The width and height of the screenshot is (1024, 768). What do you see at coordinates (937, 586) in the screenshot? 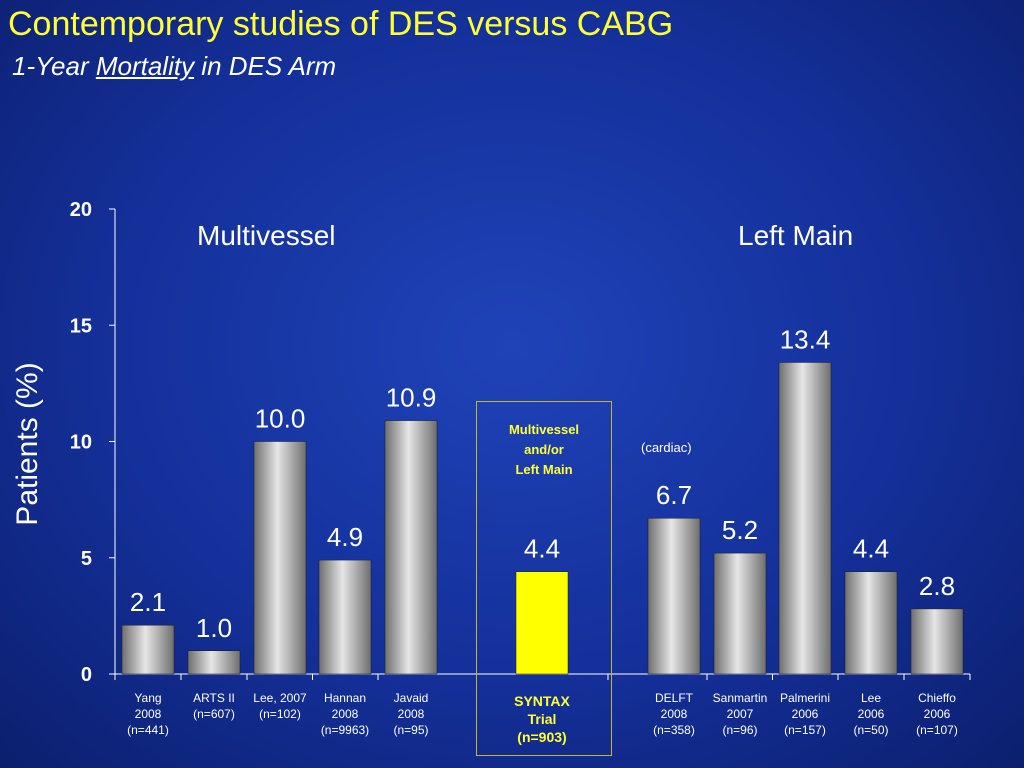
I see `bar-value-label: 2.8` at bounding box center [937, 586].